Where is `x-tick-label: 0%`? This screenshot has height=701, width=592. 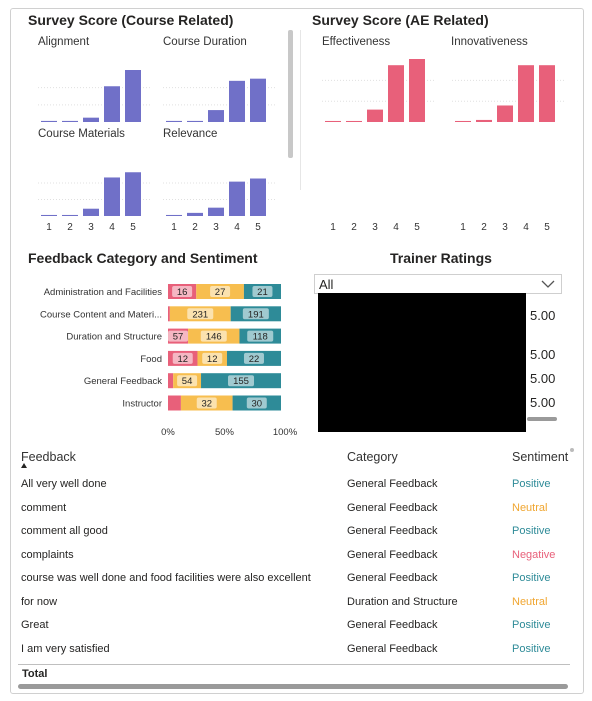 x-tick-label: 0% is located at coordinates (168, 432).